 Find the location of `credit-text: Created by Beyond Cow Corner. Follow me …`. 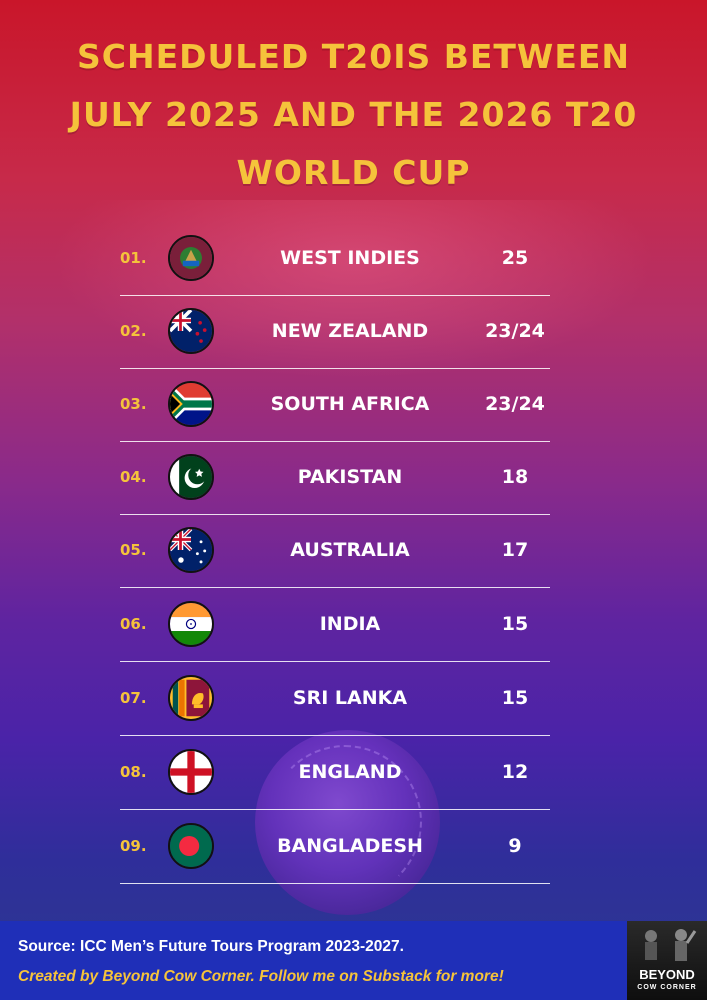

credit-text: Created by Beyond Cow Corner. Follow me … is located at coordinates (261, 976).